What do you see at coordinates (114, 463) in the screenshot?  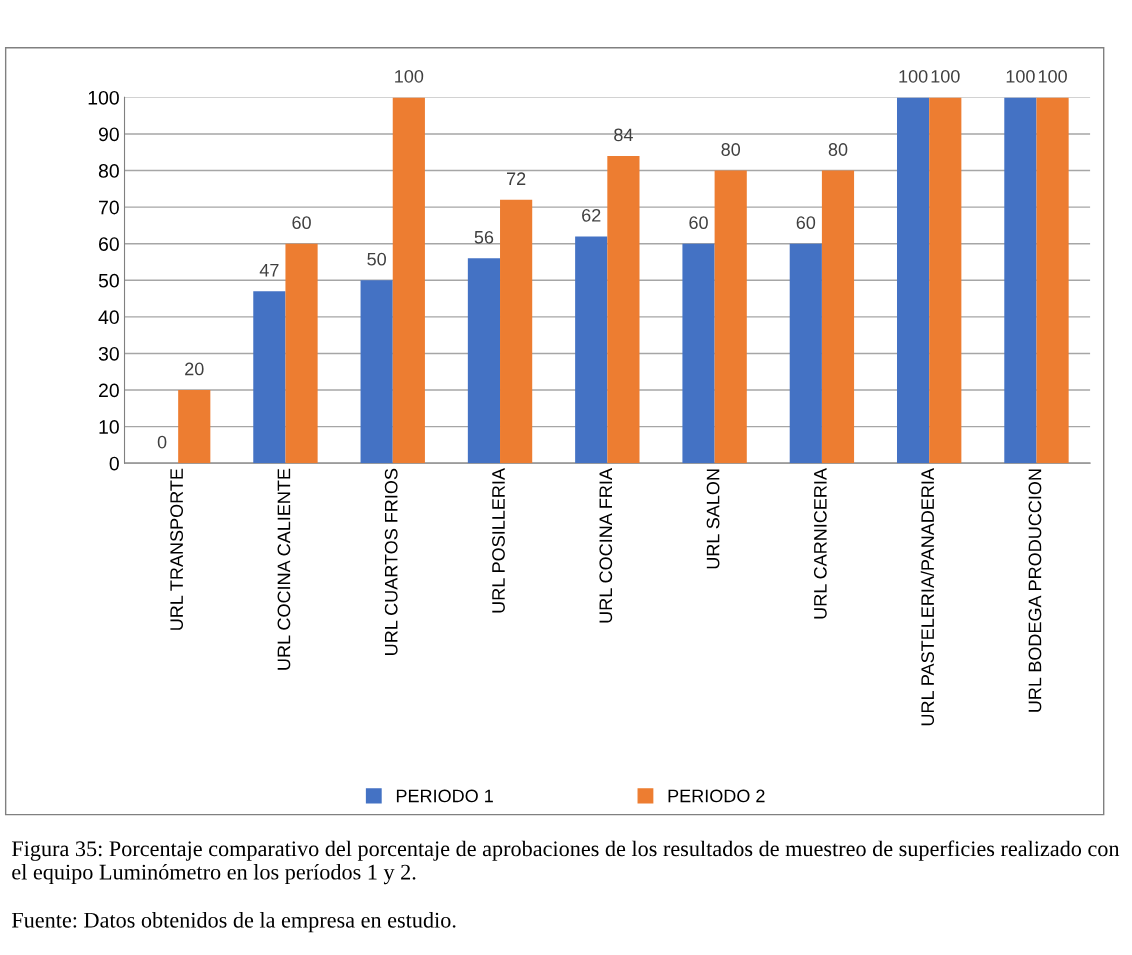 I see `y-tick-label: 0` at bounding box center [114, 463].